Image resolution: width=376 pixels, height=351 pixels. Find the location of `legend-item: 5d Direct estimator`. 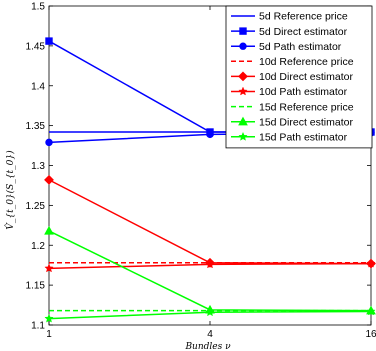

legend-item: 5d Direct estimator is located at coordinates (289, 32).